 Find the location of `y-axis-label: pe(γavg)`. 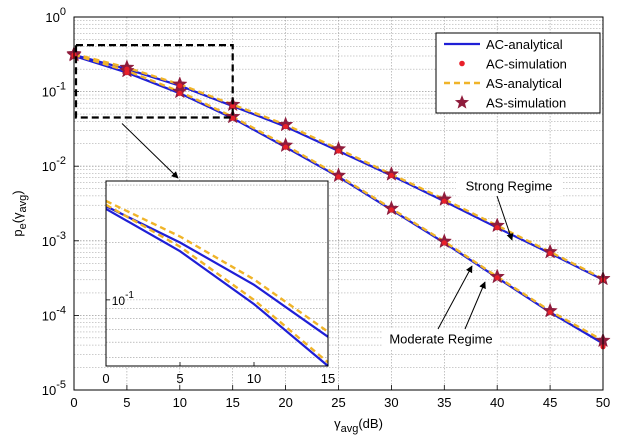

y-axis-label: pe(γavg) is located at coordinates (19, 213).